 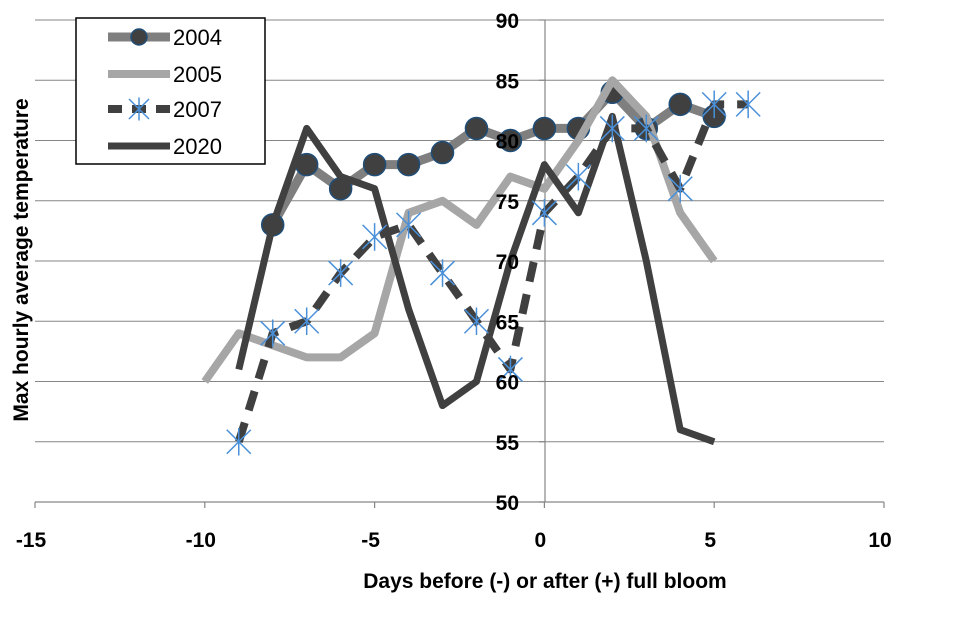 What do you see at coordinates (507, 262) in the screenshot?
I see `y-tick-label: 70` at bounding box center [507, 262].